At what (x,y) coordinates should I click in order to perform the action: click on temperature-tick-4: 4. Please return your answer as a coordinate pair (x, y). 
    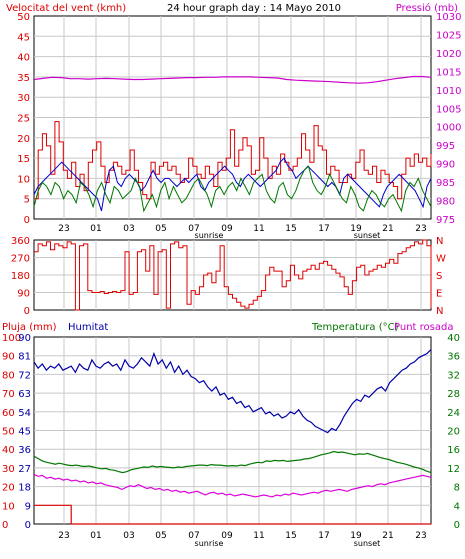
    Looking at the image, I should click on (457, 506).